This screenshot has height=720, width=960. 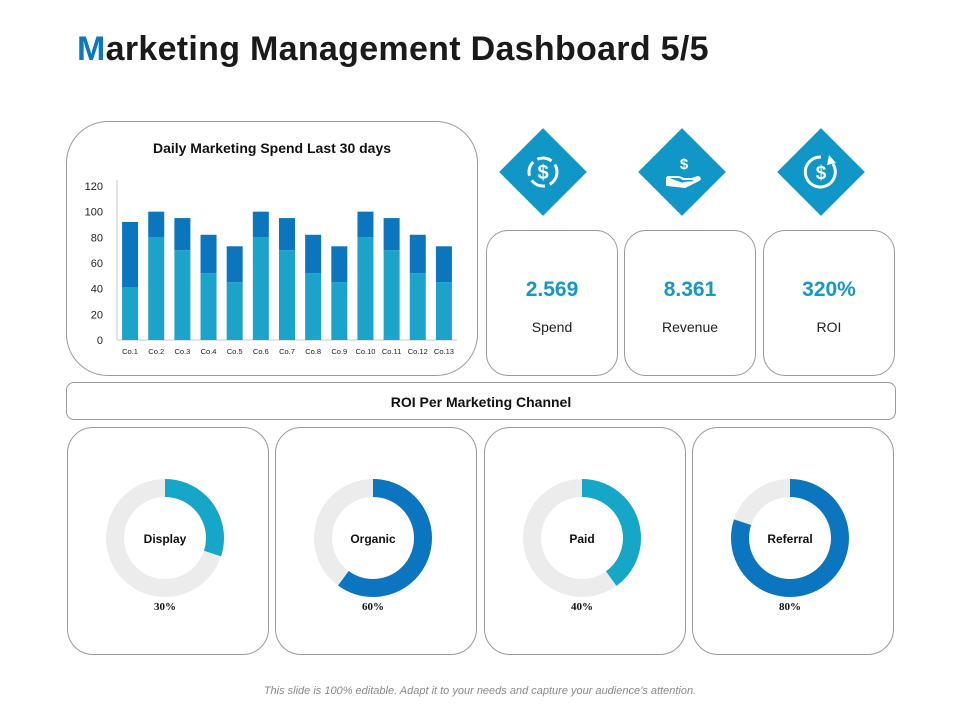 I want to click on donut-name-label: Referral, so click(x=789, y=539).